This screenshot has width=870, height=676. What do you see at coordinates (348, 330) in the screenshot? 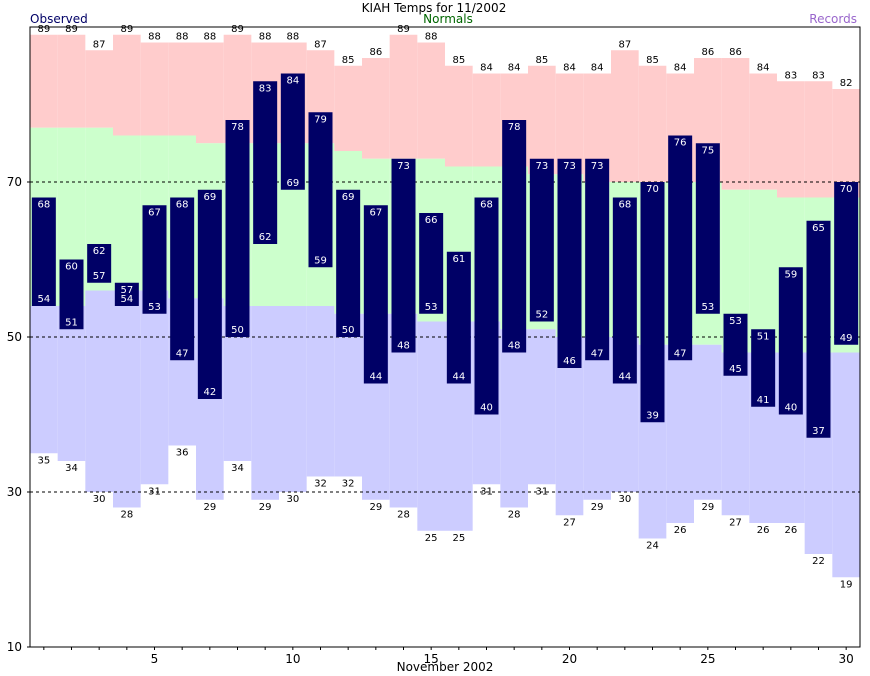
I see `observed-low-label: 50` at bounding box center [348, 330].